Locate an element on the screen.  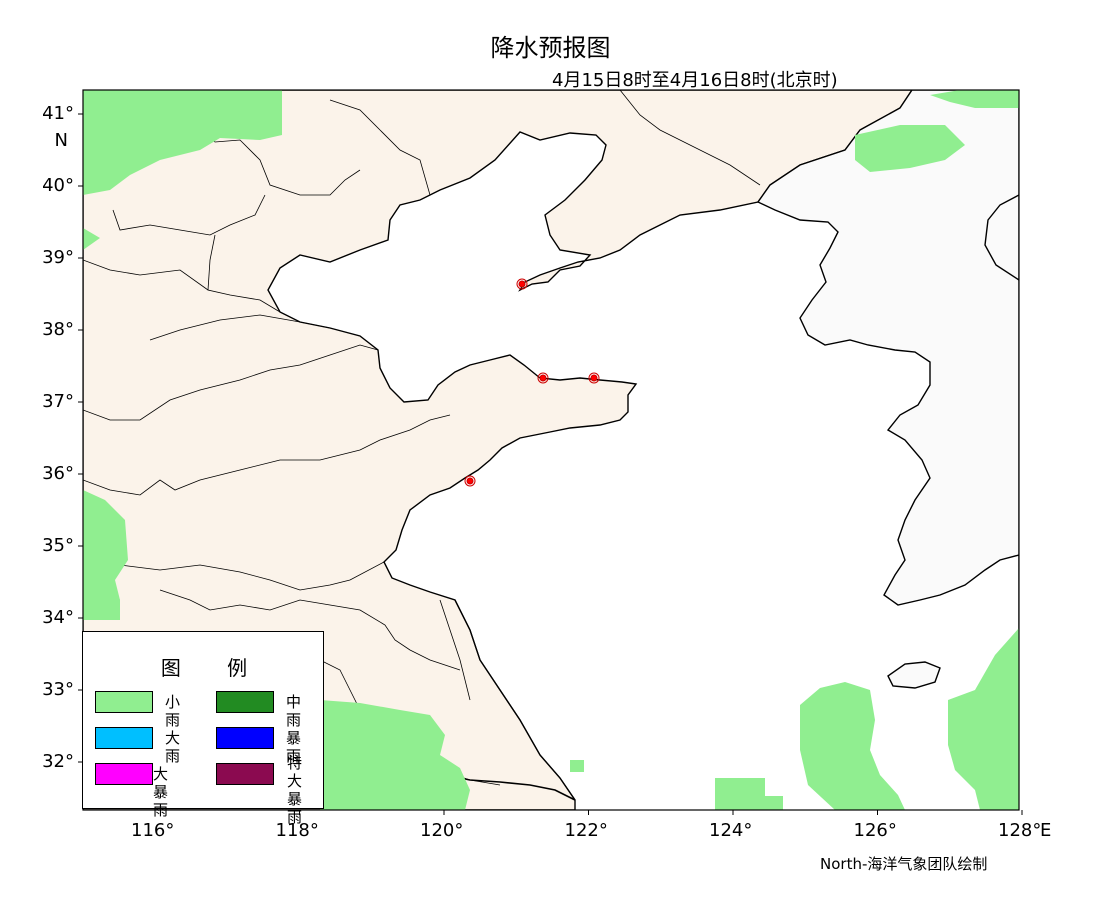
latitude-tick-label: 40° is located at coordinates (58, 185).